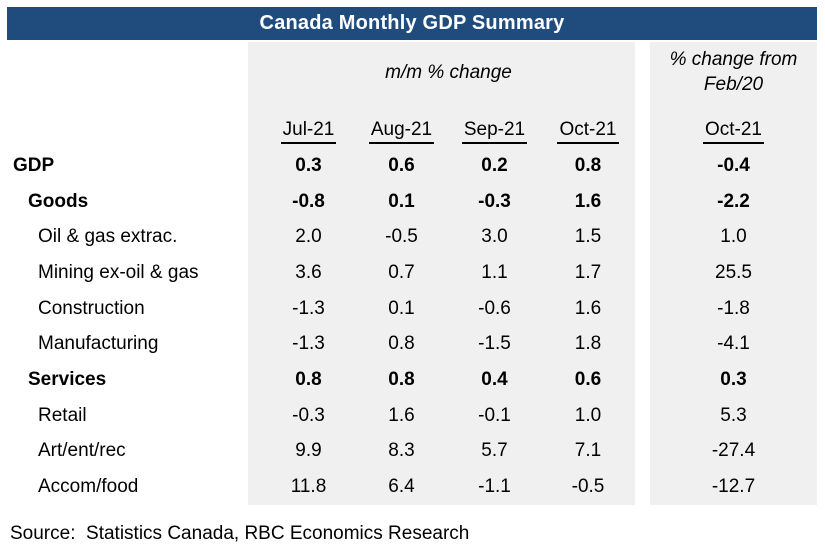 The image size is (825, 559). I want to click on column-header-sep-21: Sep-21, so click(494, 125).